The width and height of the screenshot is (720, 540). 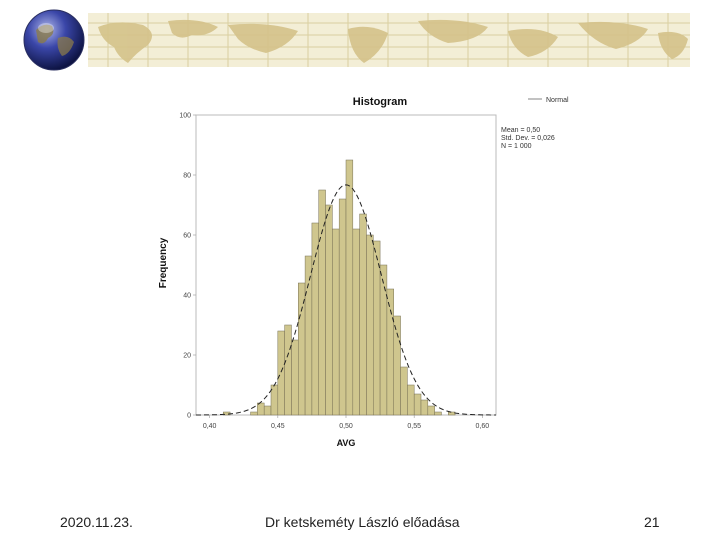 I want to click on x-tick-label: 0,50, so click(x=346, y=426).